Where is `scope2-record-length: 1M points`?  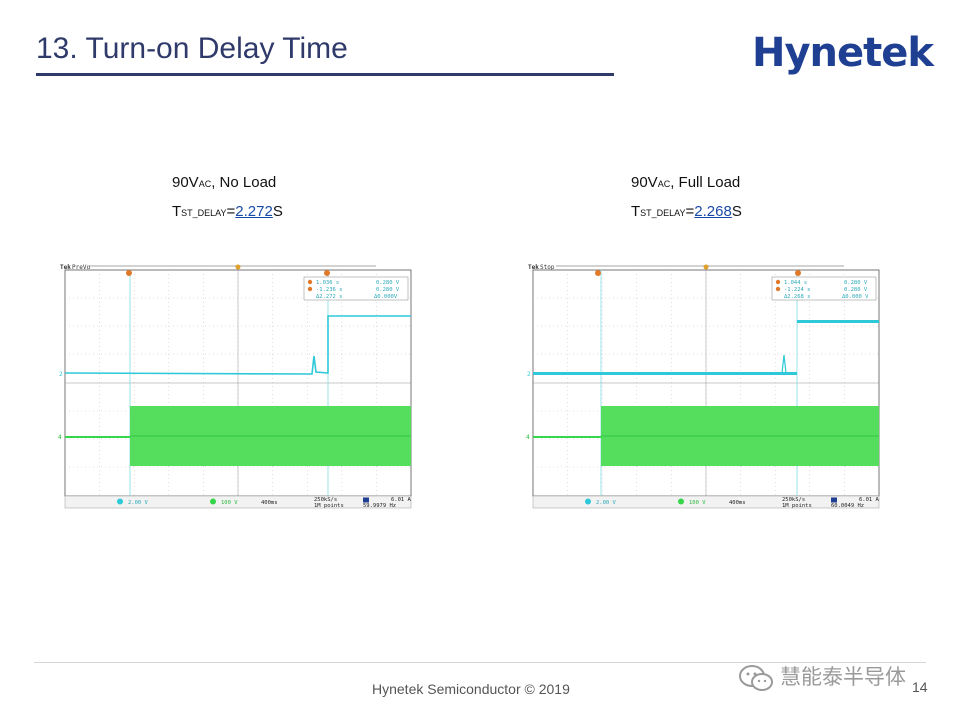
scope2-record-length: 1M points is located at coordinates (797, 506).